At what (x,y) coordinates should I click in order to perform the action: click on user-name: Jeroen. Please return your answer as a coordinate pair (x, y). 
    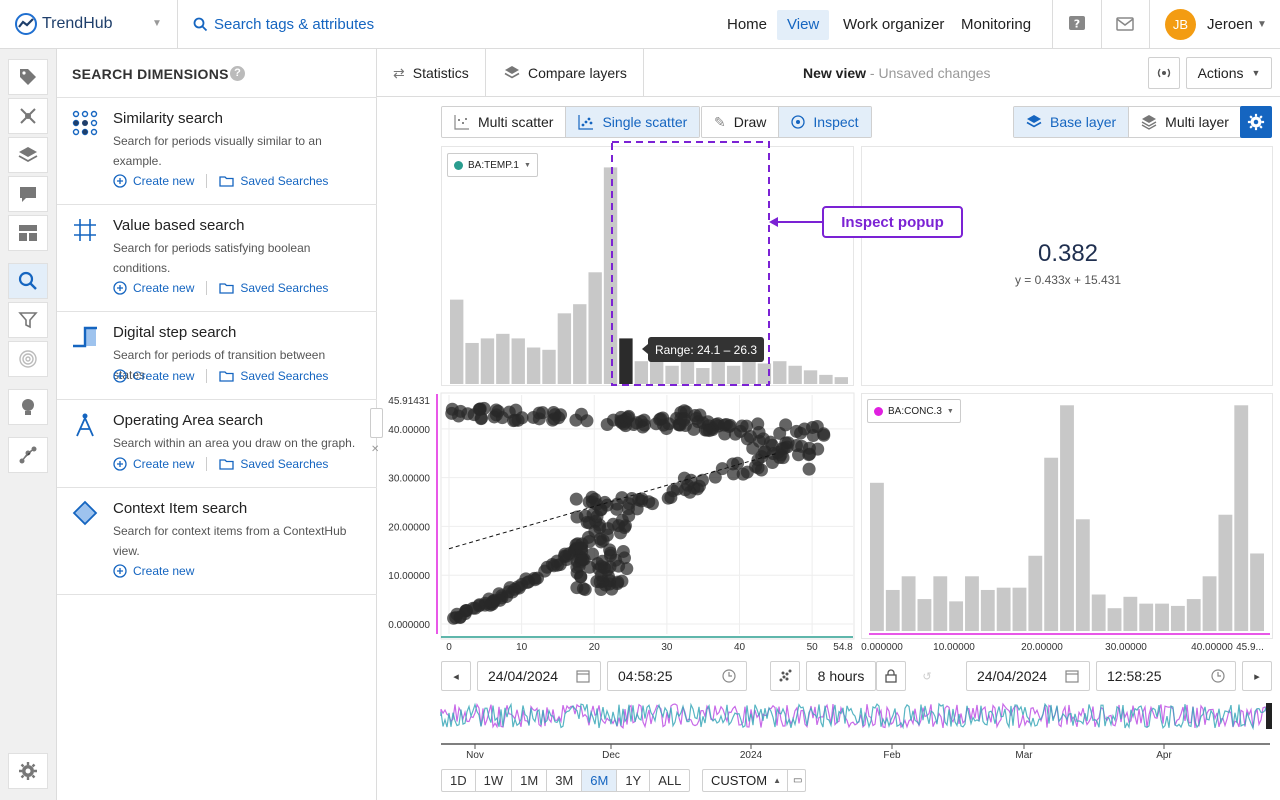
    Looking at the image, I should click on (1230, 24).